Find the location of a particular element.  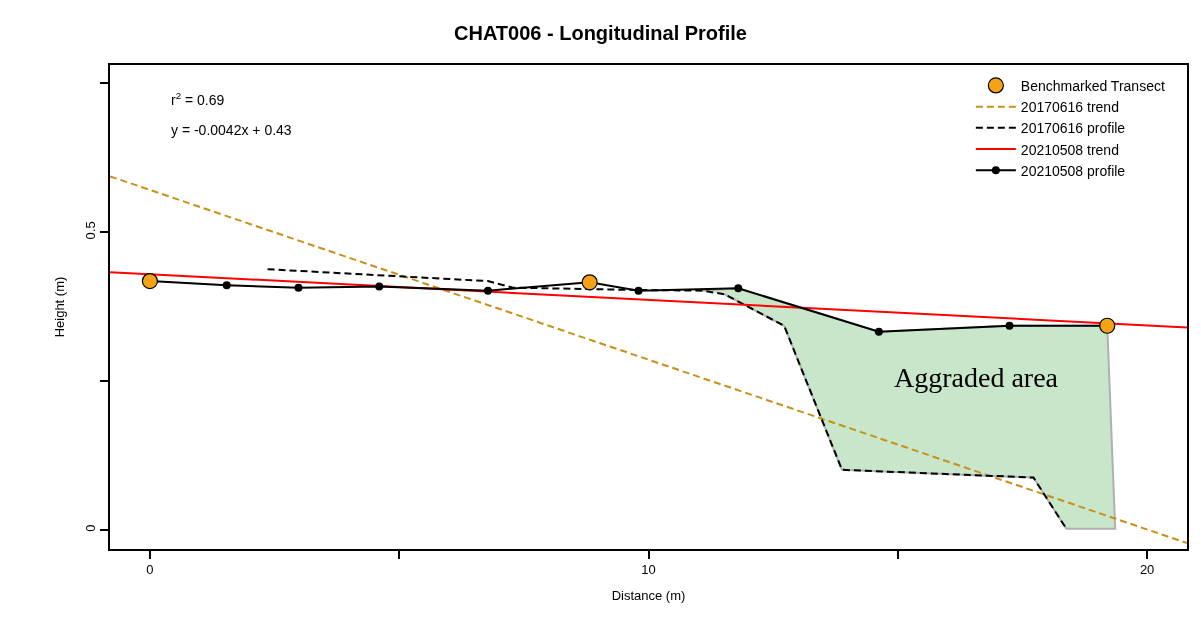

x-tick-label: 10 is located at coordinates (648, 570).